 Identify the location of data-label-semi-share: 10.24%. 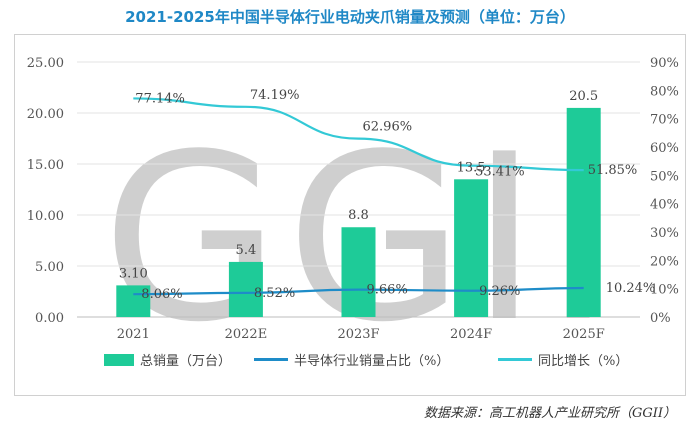
(631, 288).